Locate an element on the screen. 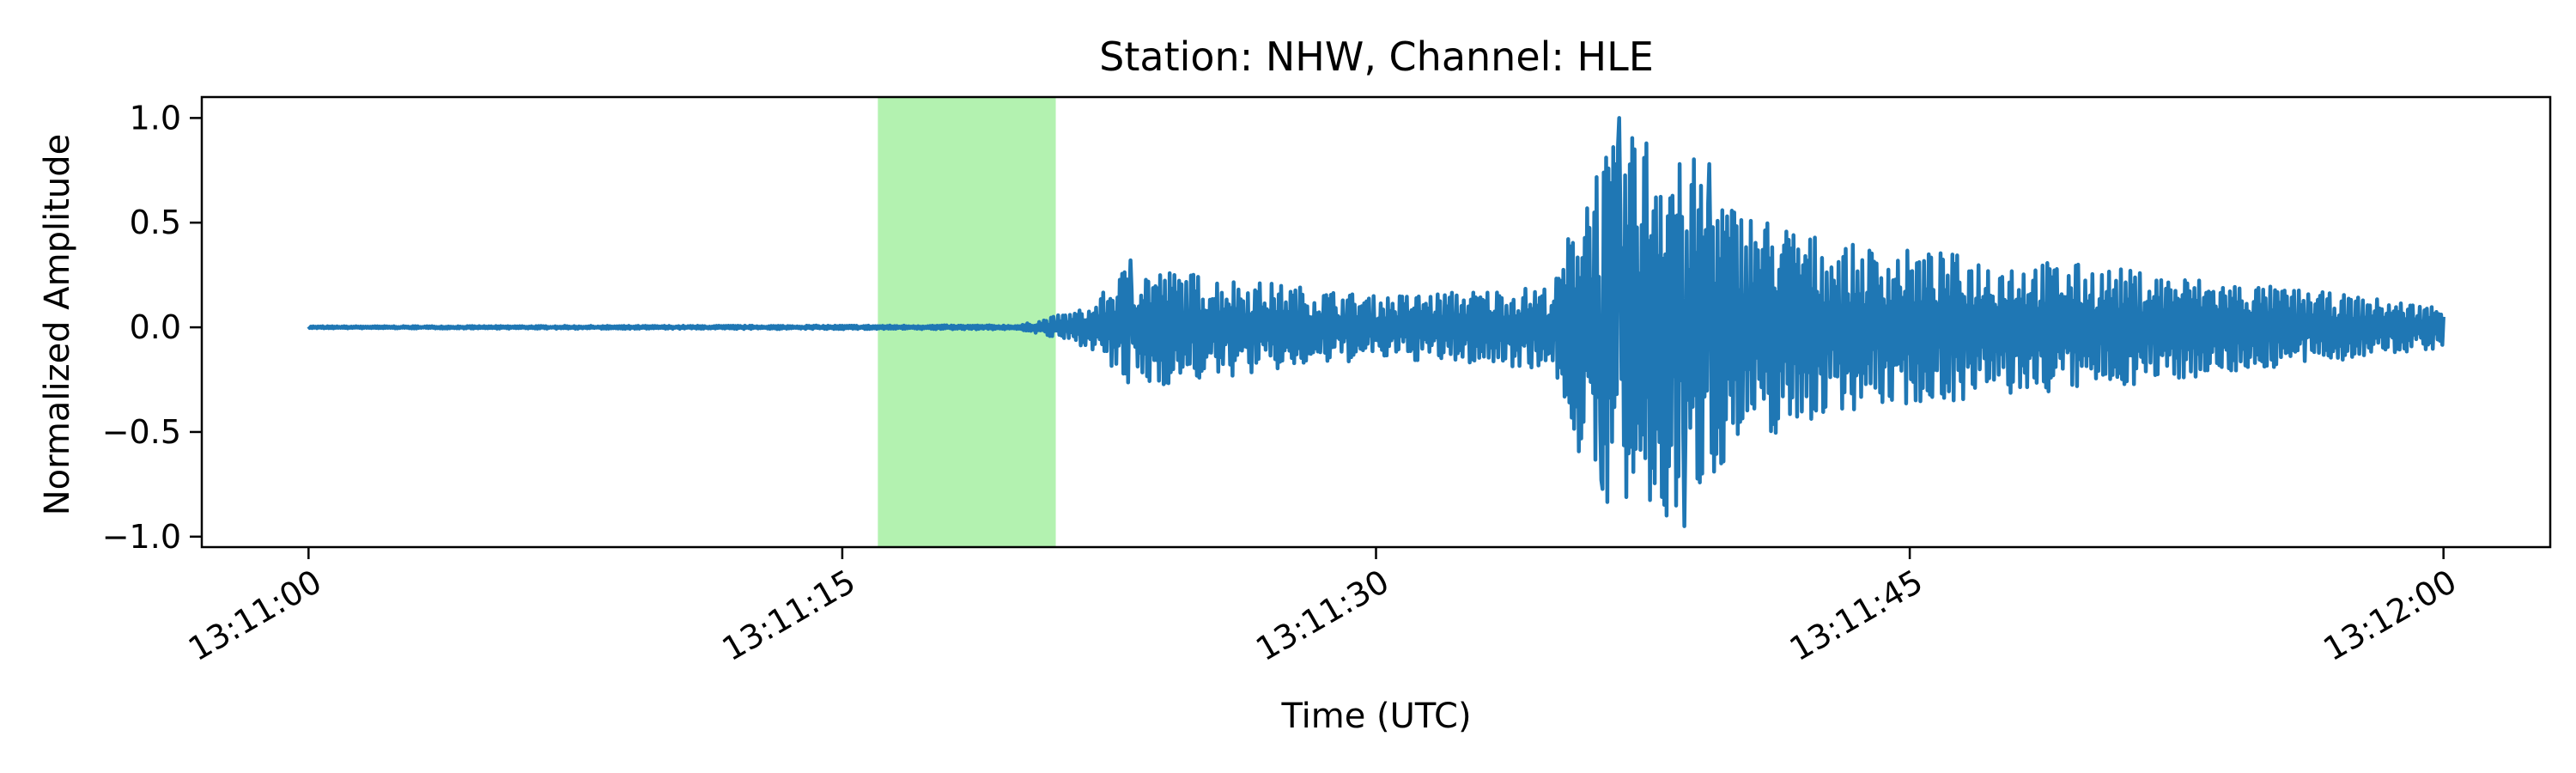 The image size is (2576, 773). x-axis: 13:11:00 13:11:15 13:11:30 13:11:45 13:12:00 is located at coordinates (1323, 607).